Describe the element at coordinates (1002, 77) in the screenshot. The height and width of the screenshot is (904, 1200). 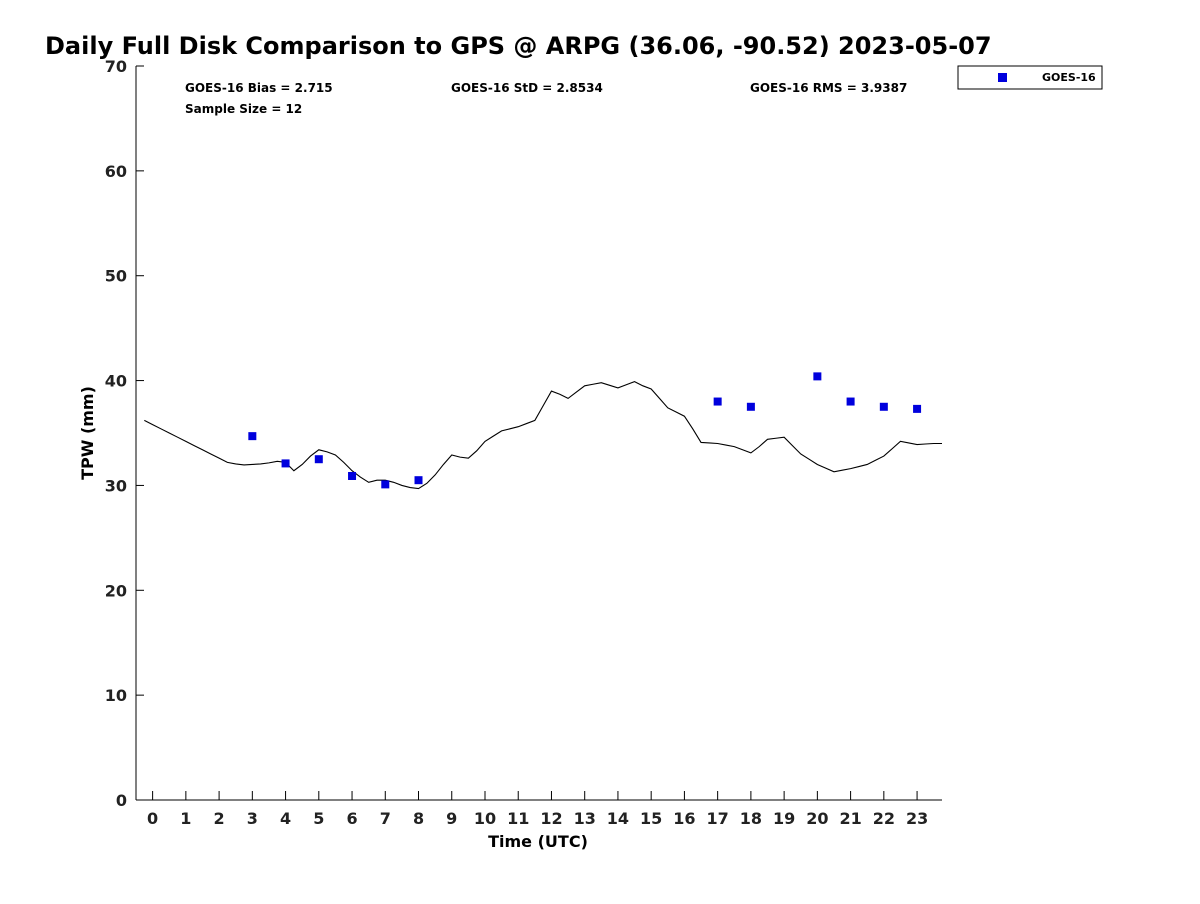
I see `legend-marker` at that location.